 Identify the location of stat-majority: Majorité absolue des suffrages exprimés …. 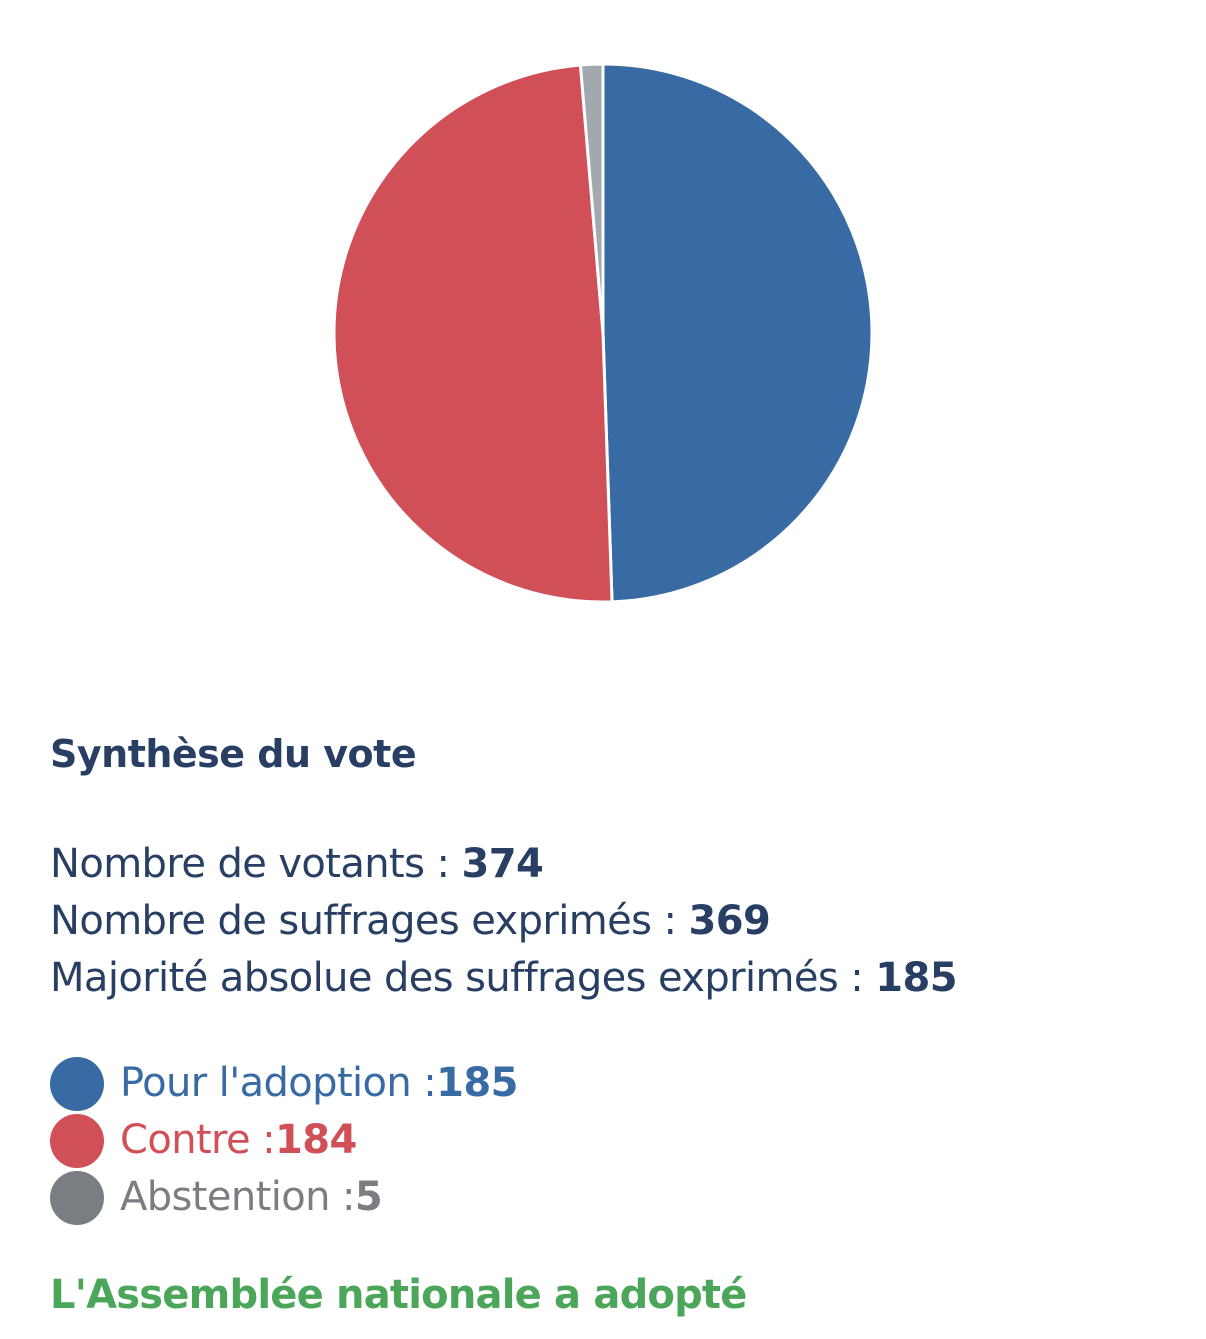
(504, 978).